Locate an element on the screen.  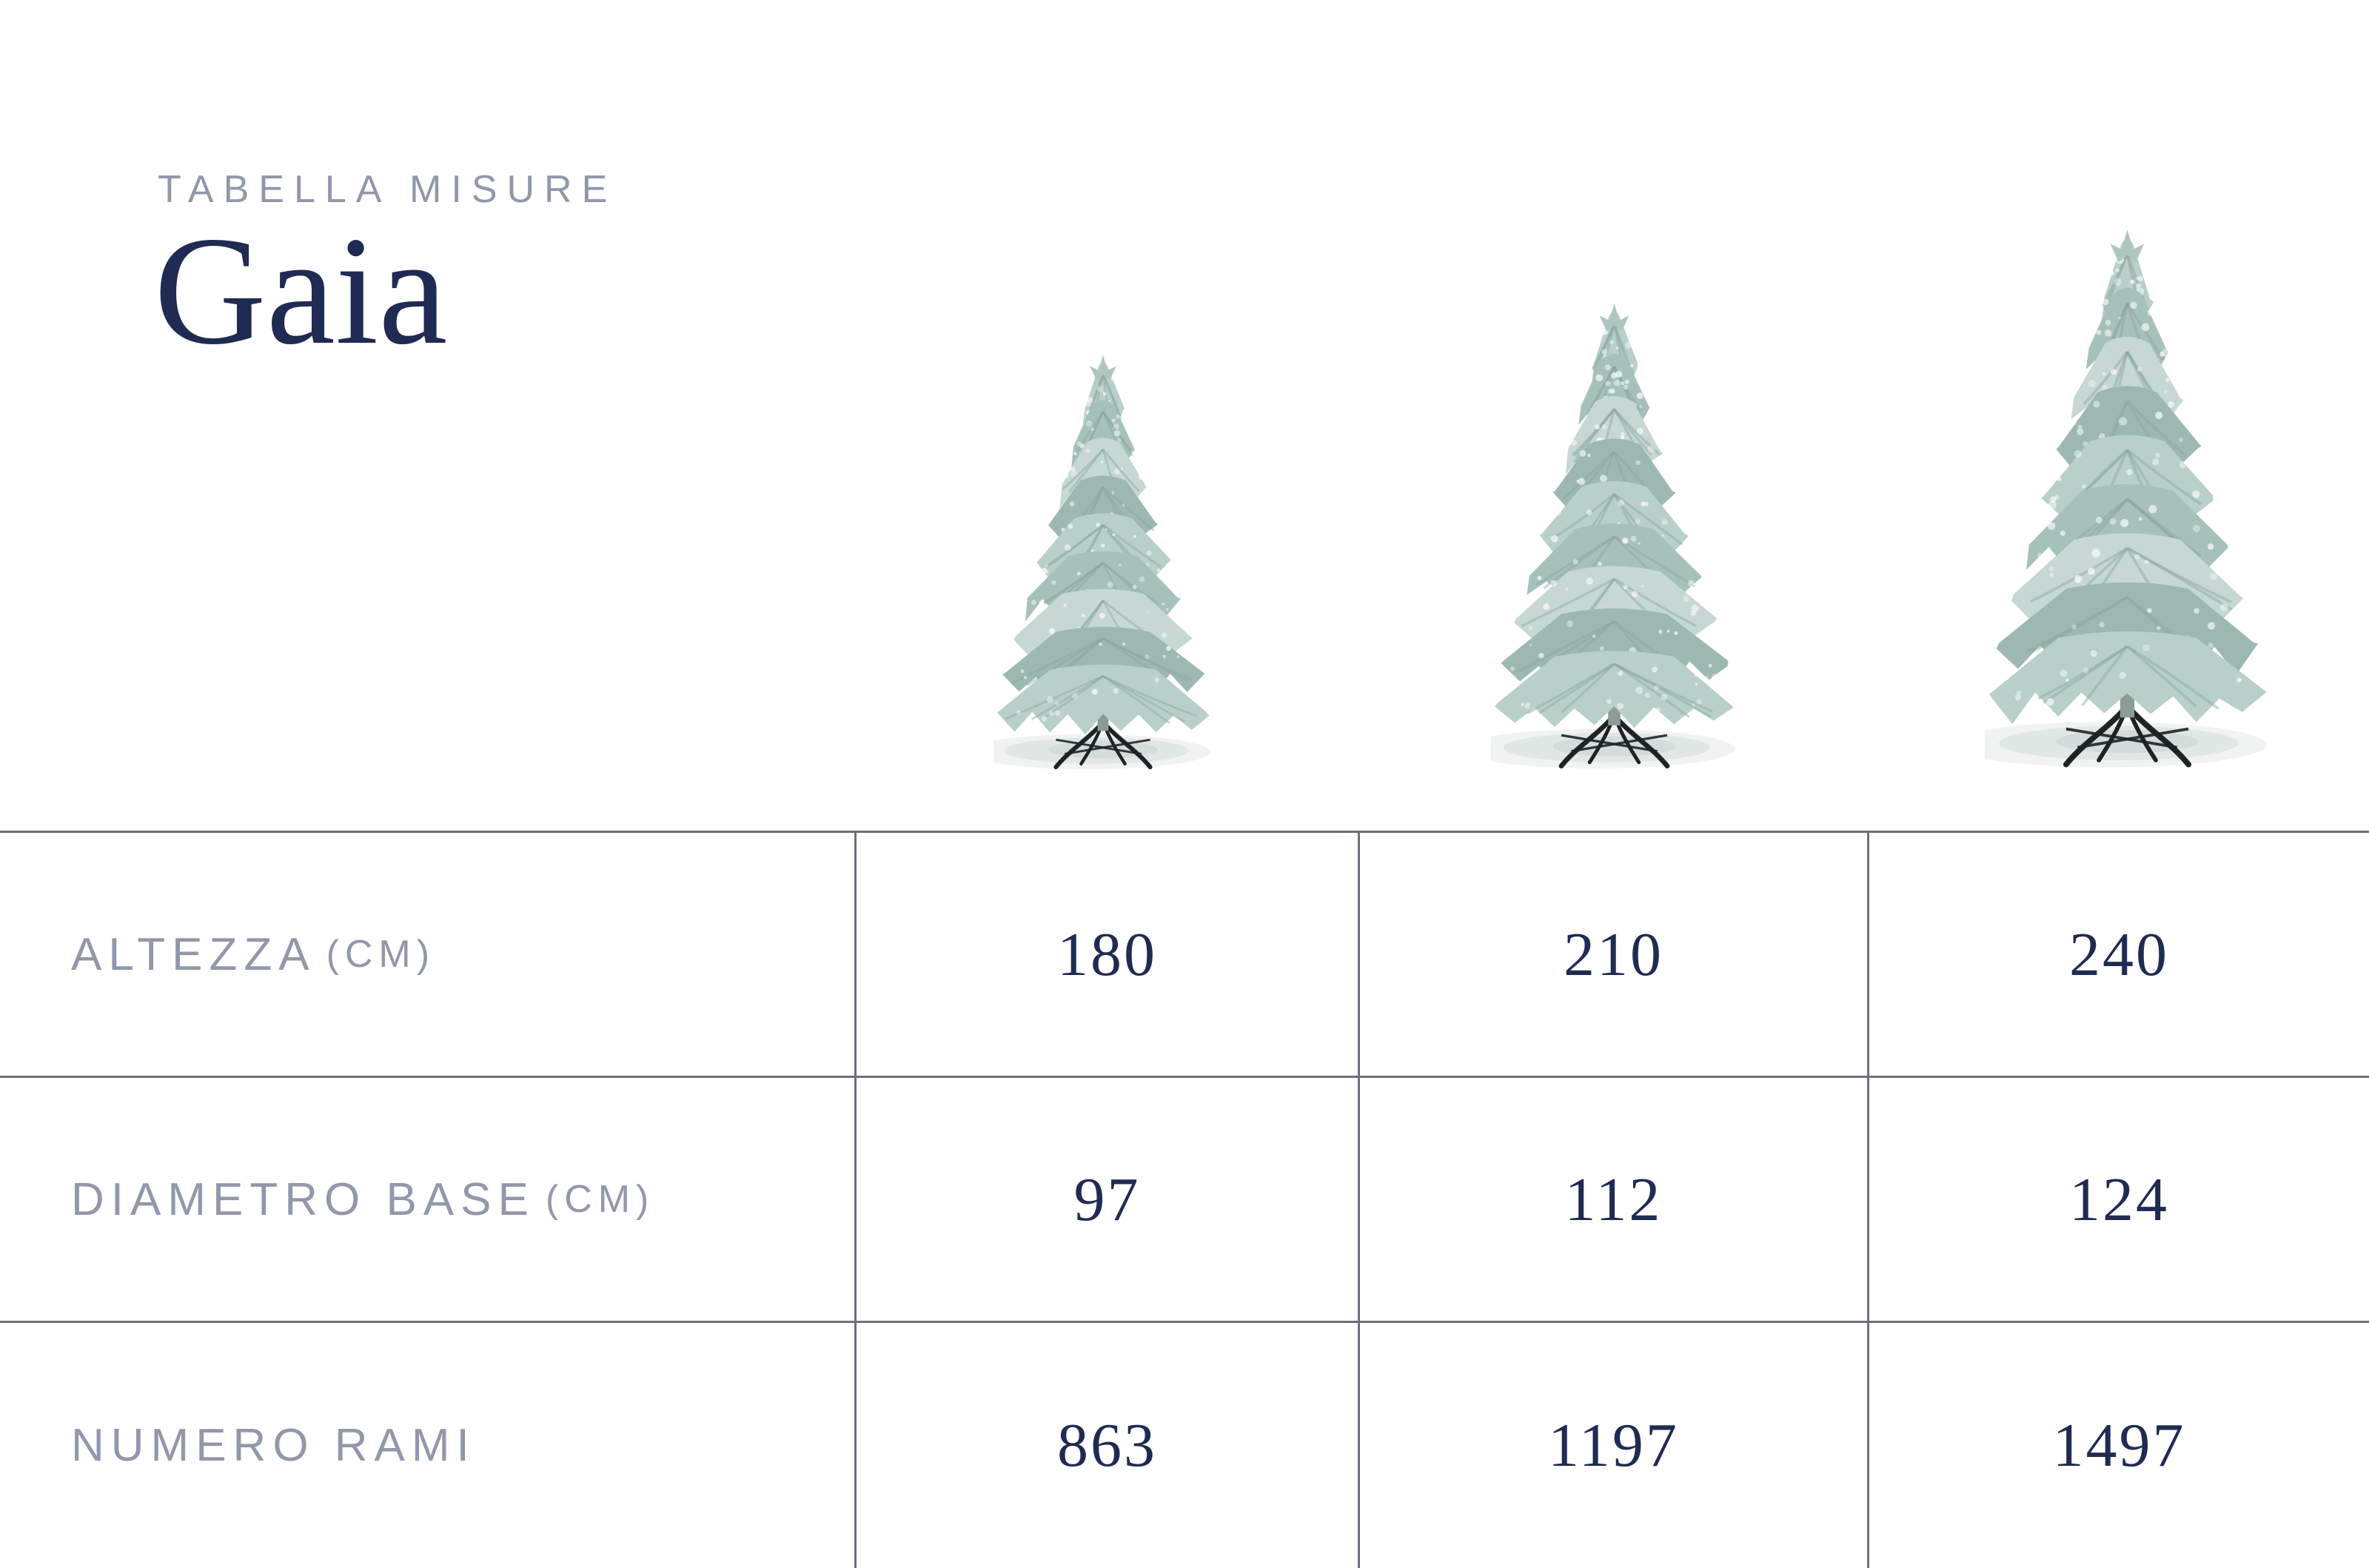
measure-value: 863 is located at coordinates (1106, 1444).